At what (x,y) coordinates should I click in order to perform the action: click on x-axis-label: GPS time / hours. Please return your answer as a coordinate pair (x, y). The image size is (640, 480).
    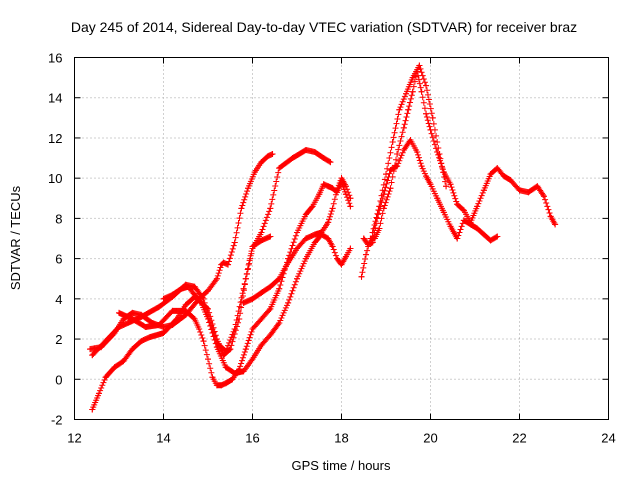
    Looking at the image, I should click on (341, 465).